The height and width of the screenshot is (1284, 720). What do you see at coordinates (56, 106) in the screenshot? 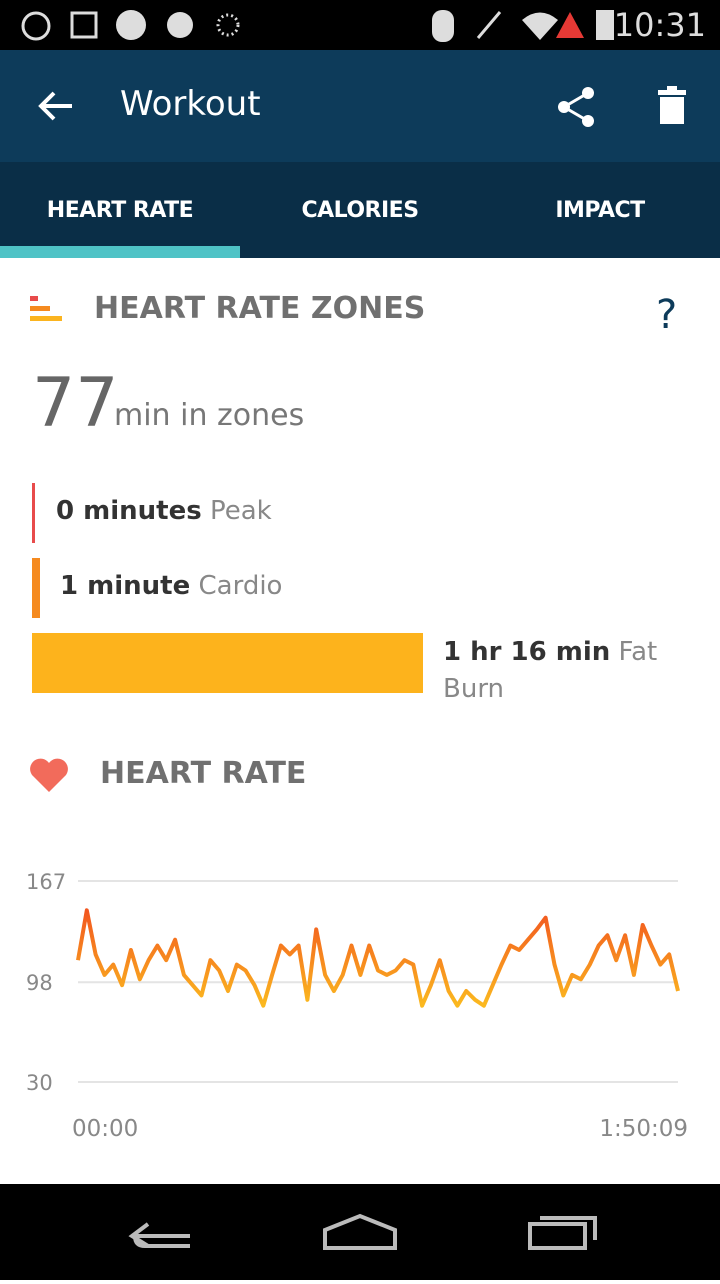
I see `back-button` at bounding box center [56, 106].